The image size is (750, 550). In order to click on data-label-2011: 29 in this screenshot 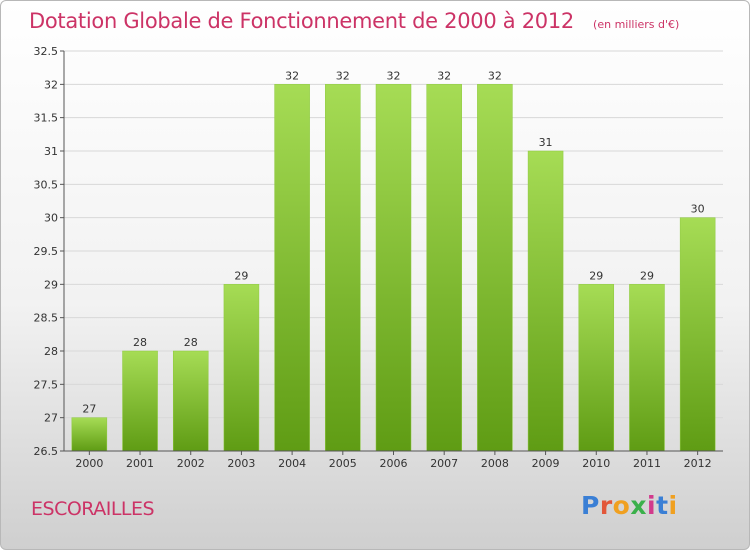, I will do `click(647, 275)`.